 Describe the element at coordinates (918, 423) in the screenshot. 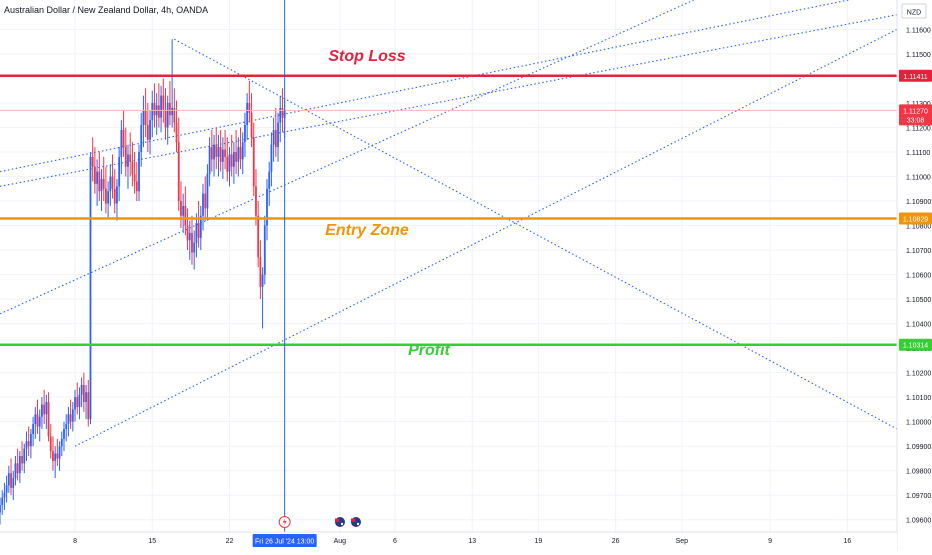

I see `price-tick-label: 1.10000` at that location.